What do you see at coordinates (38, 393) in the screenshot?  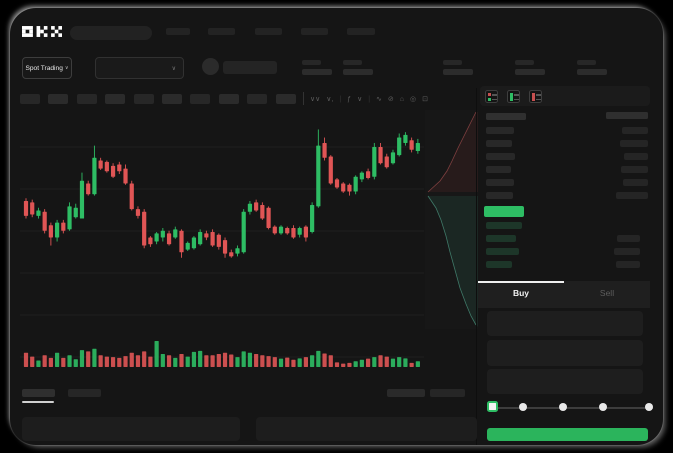 I see `orders-tab-active` at bounding box center [38, 393].